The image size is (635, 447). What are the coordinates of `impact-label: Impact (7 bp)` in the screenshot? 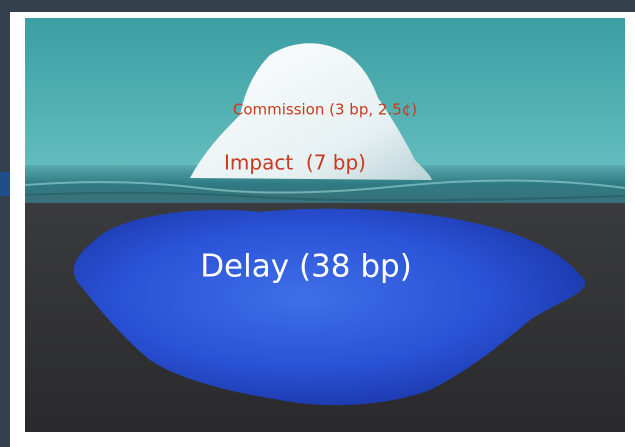 It's located at (295, 163).